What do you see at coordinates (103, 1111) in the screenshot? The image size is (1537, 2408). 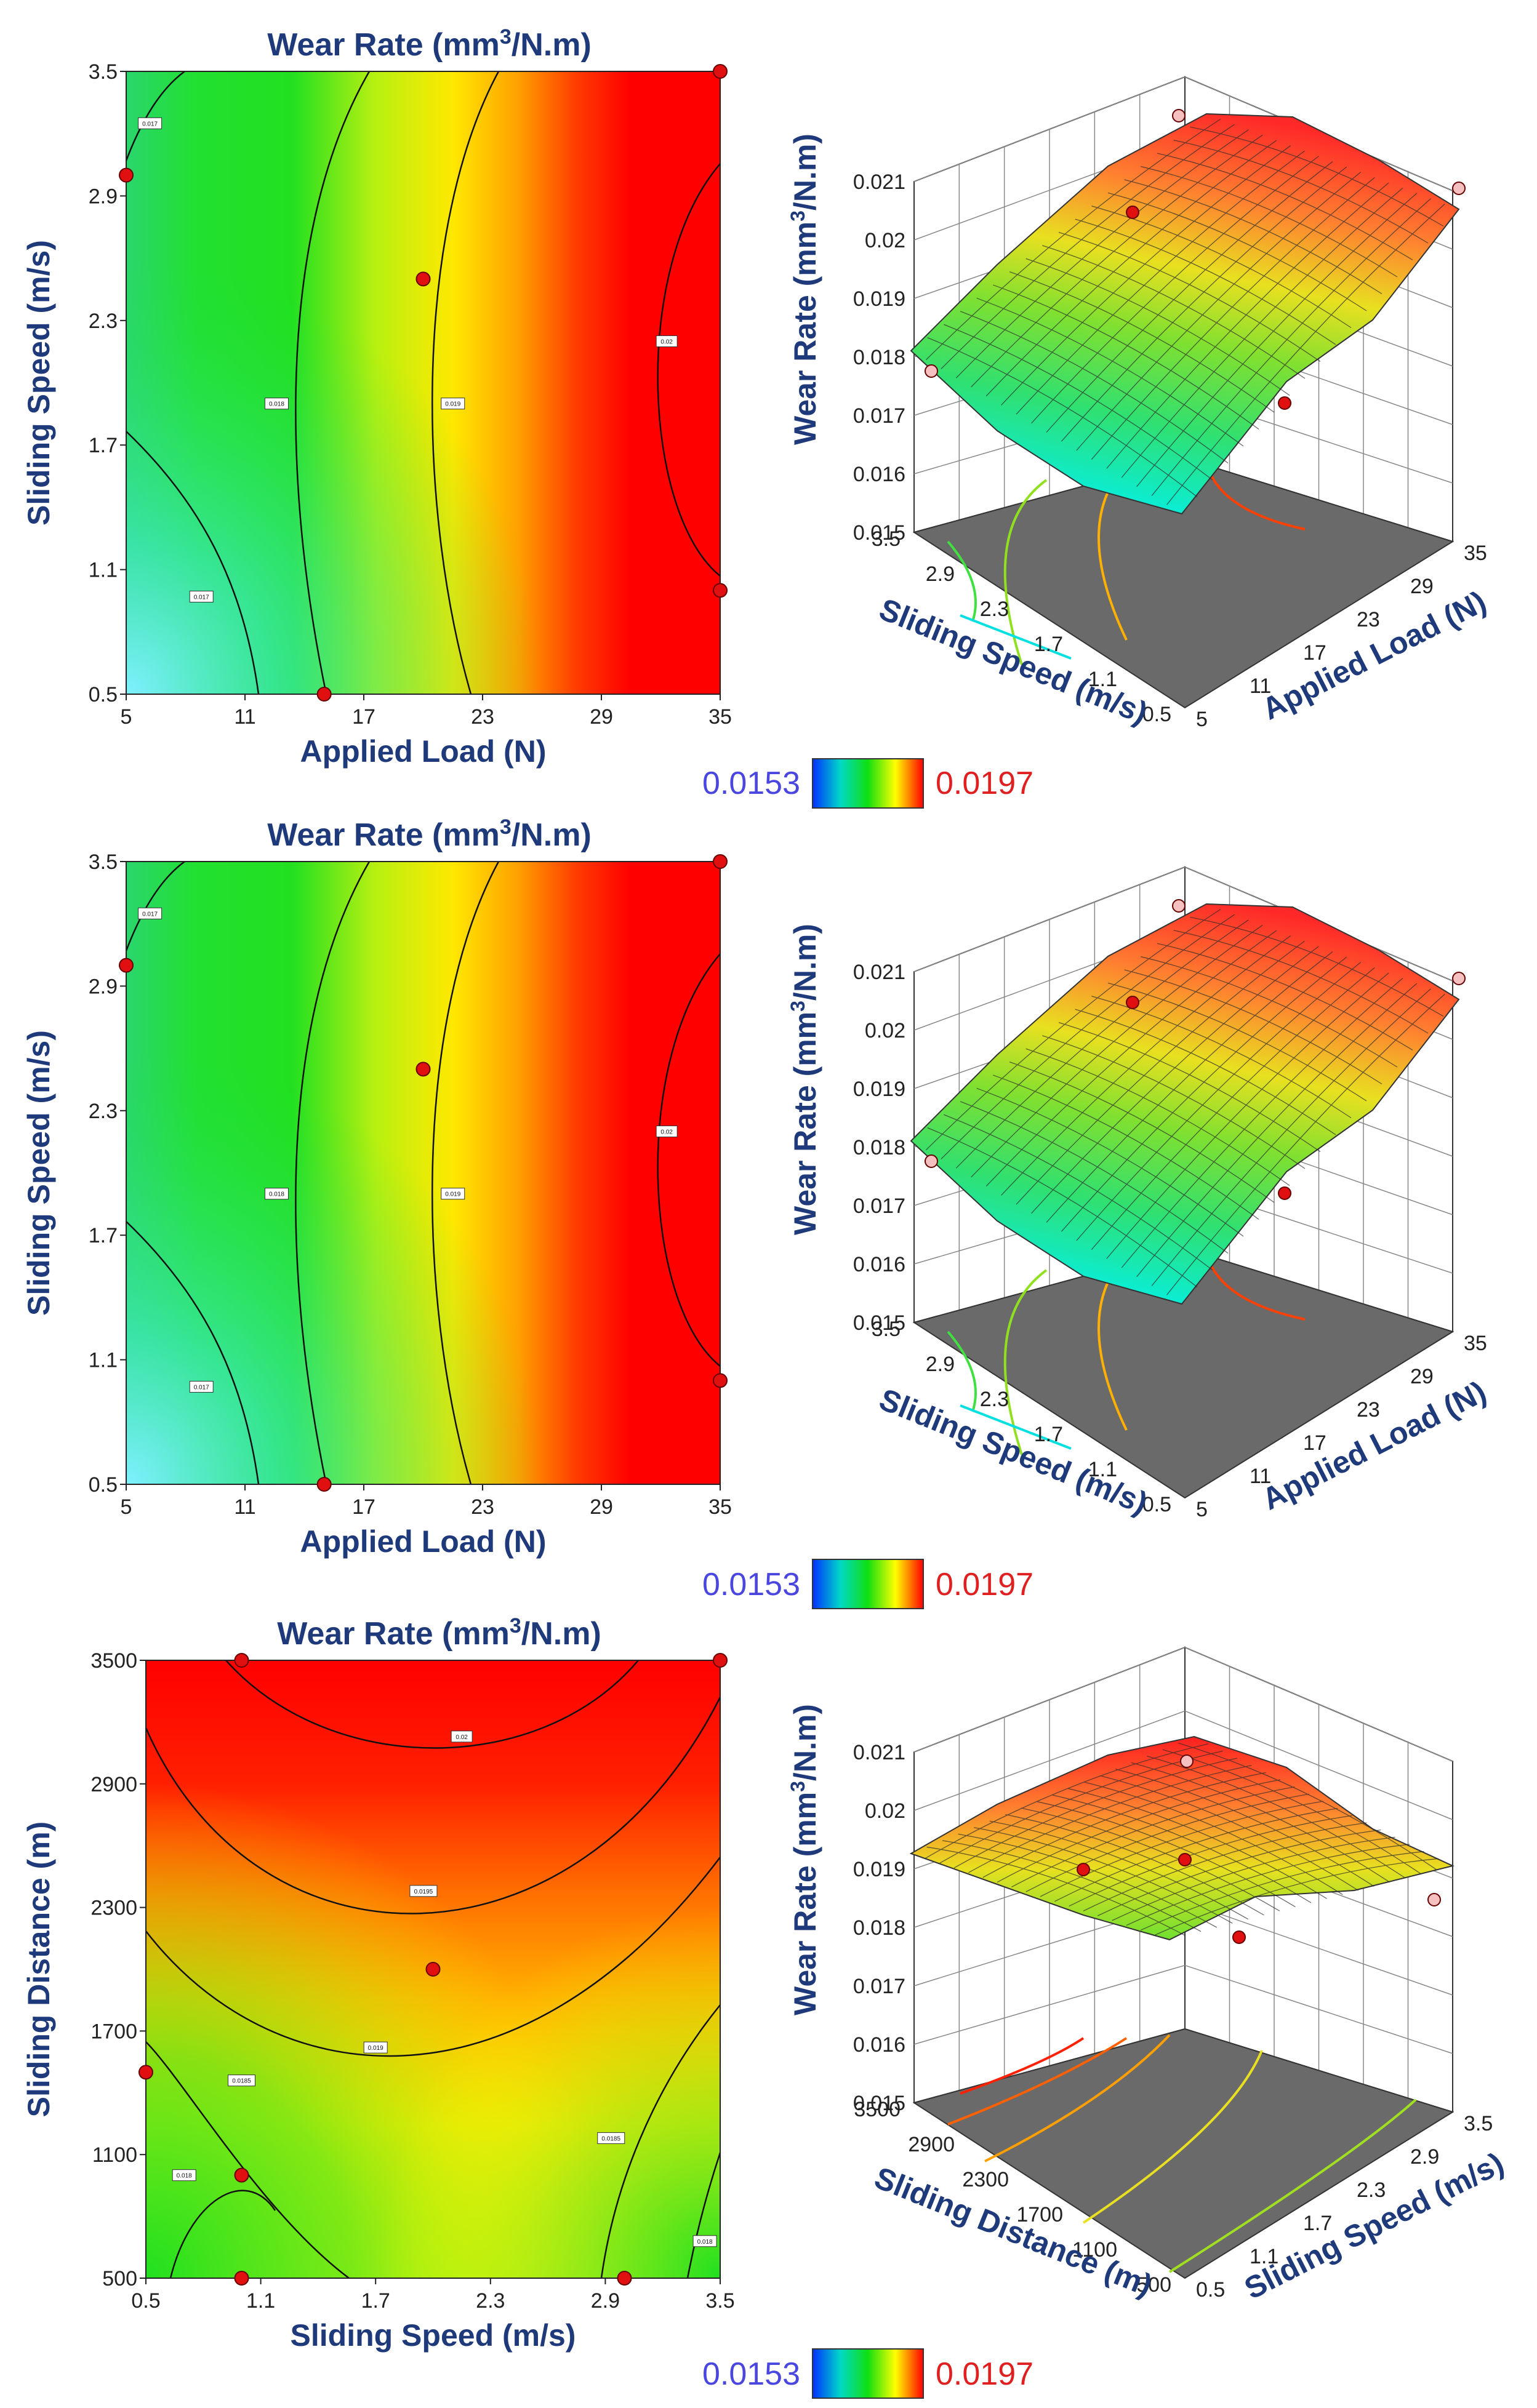 I see `y-tick-label: 2.3` at bounding box center [103, 1111].